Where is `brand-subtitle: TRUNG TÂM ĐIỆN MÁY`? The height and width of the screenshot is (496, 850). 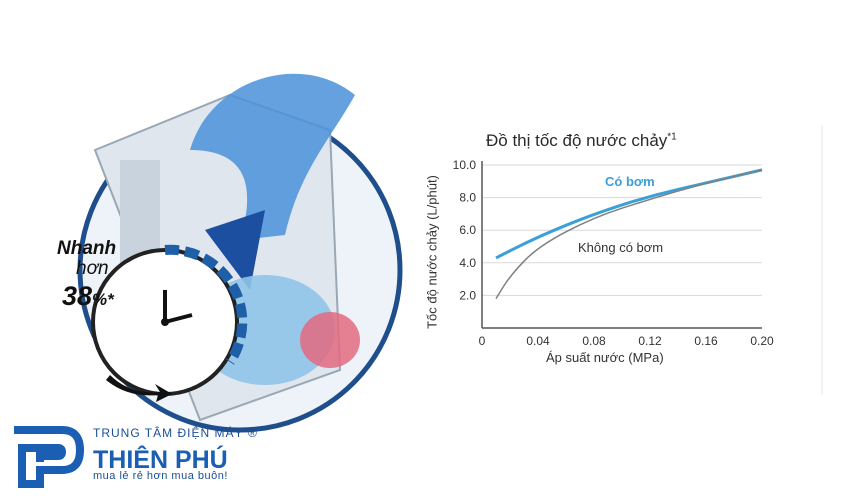
brand-subtitle: TRUNG TÂM ĐIỆN MÁY is located at coordinates (168, 433).